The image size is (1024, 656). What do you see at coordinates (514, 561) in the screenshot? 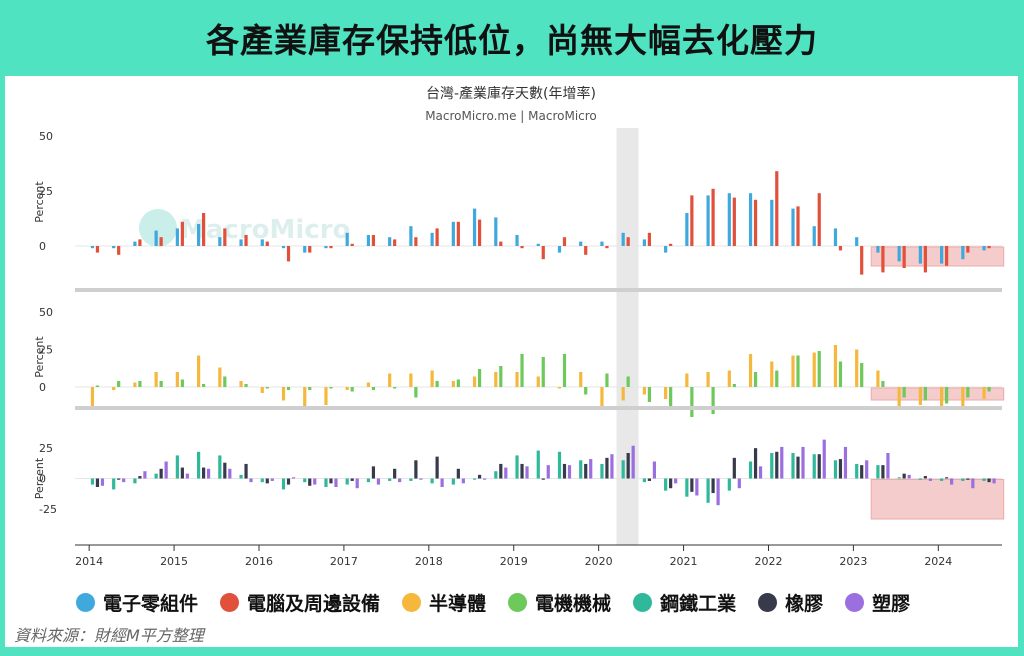
I see `x-tick-label: 2019` at bounding box center [514, 561].